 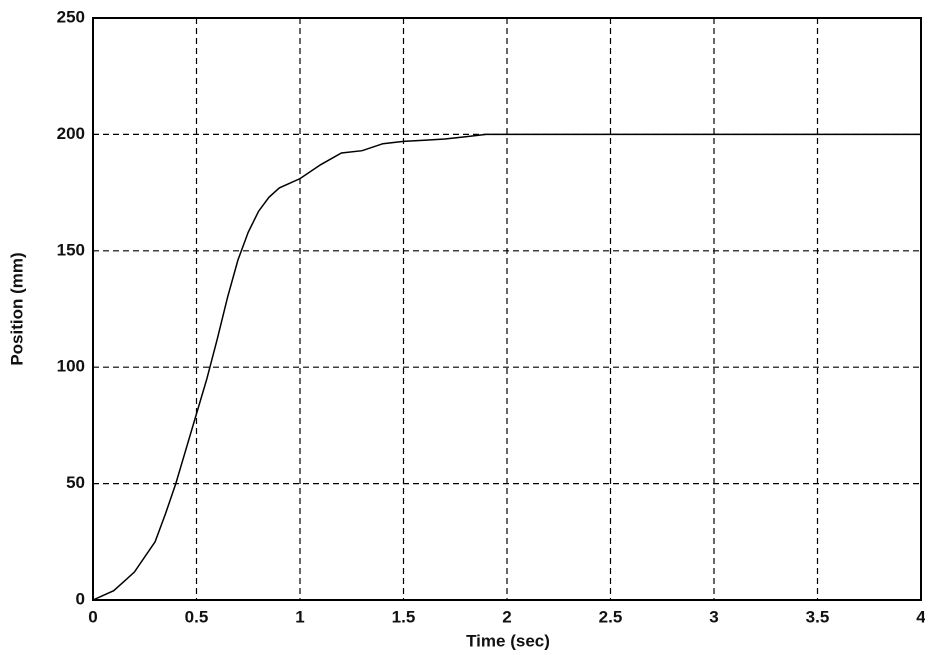 I want to click on y-tick-label: 150, so click(x=71, y=249).